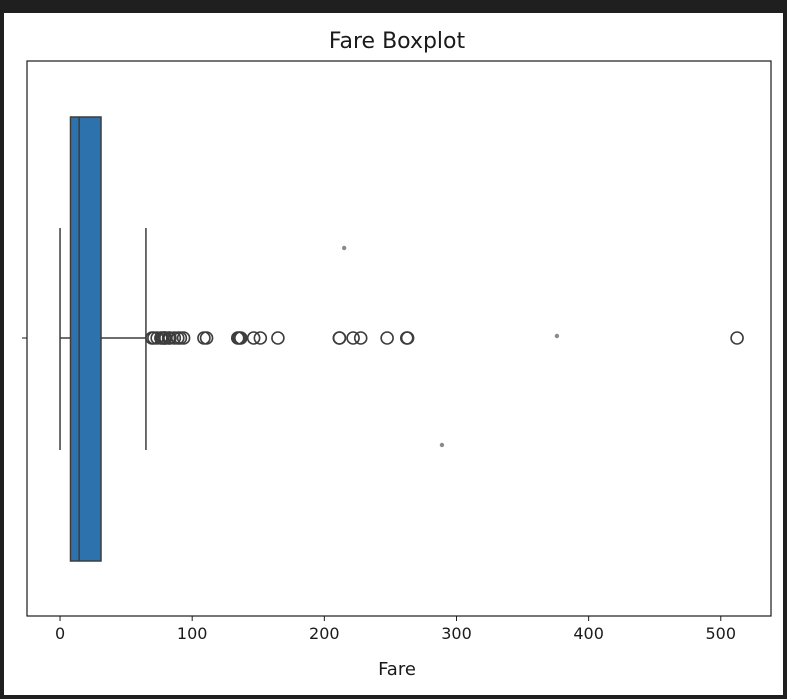 The image size is (787, 699). Describe the element at coordinates (60, 633) in the screenshot. I see `x-tick-label: 0` at that location.